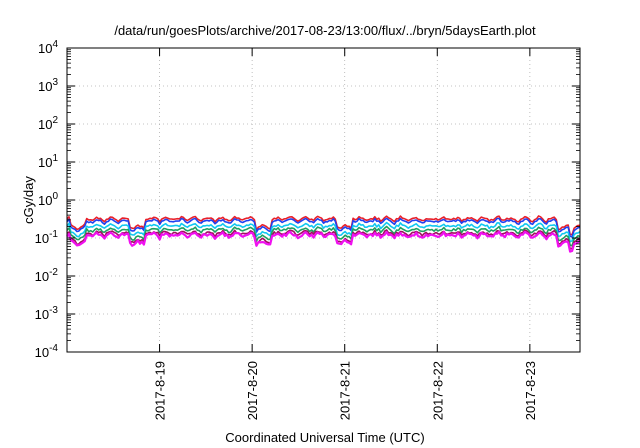 This screenshot has width=640, height=448. Describe the element at coordinates (324, 437) in the screenshot. I see `x-axis-label: Coordinated Universal Time (UTC)` at that location.